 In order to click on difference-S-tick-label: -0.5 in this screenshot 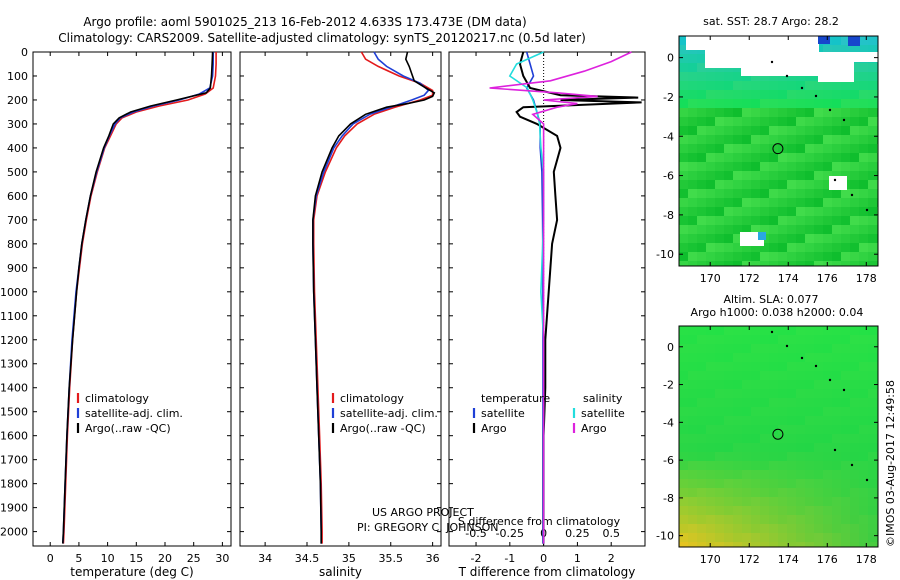, I will do `click(475, 533)`.